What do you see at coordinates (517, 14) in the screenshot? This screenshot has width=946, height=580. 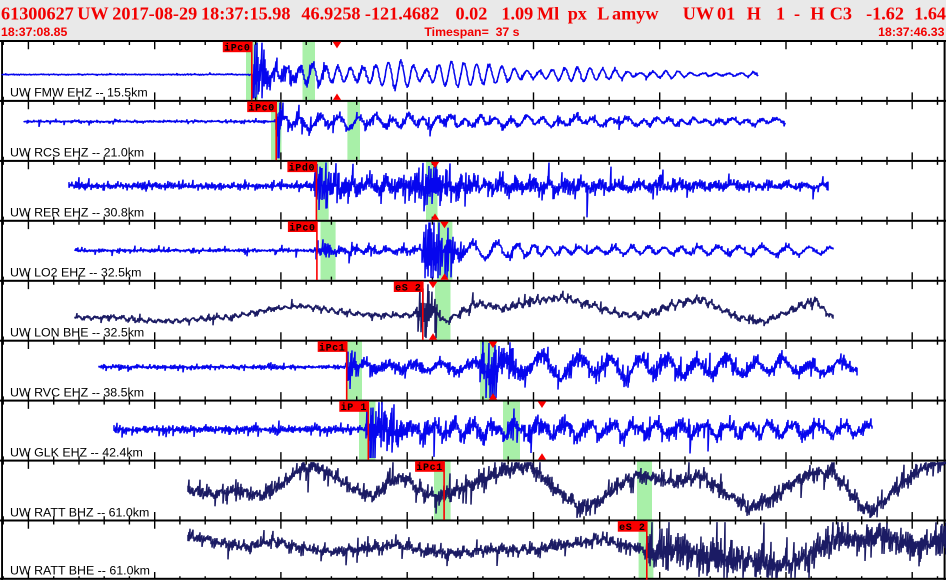 I see `svg-text: 1.09` at bounding box center [517, 14].